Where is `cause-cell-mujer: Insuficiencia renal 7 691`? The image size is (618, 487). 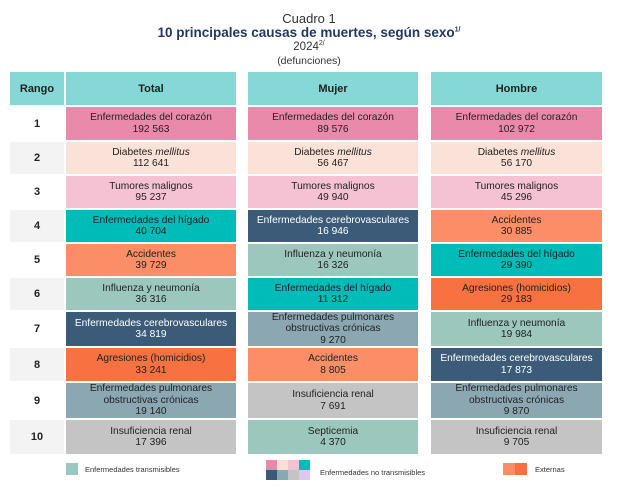
cause-cell-mujer: Insuficiencia renal 7 691 is located at coordinates (333, 400).